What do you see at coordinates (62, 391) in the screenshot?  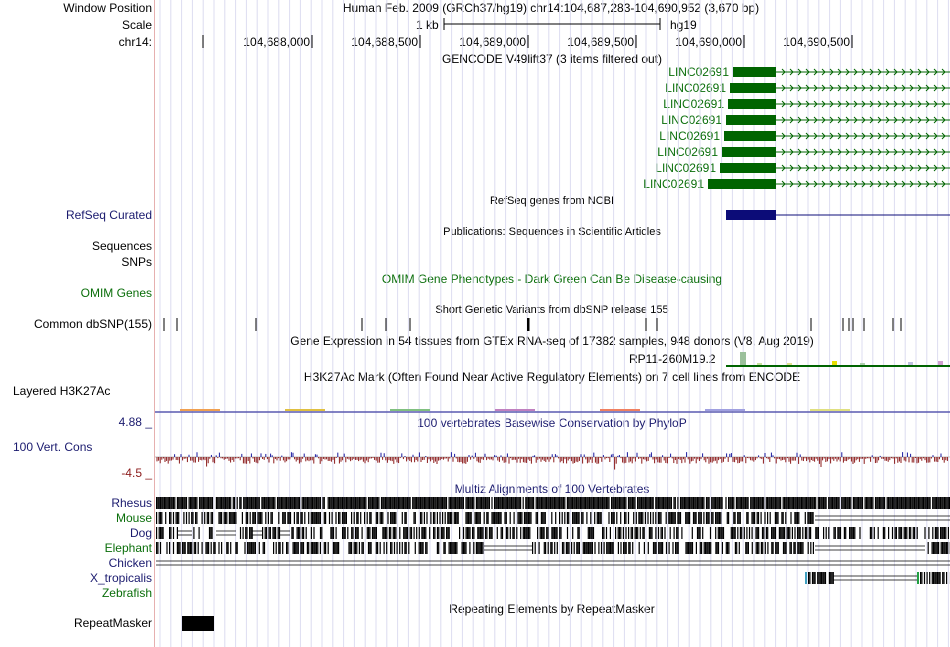 I see `layered-h3k27ac-label: Layered H3K27Ac` at bounding box center [62, 391].